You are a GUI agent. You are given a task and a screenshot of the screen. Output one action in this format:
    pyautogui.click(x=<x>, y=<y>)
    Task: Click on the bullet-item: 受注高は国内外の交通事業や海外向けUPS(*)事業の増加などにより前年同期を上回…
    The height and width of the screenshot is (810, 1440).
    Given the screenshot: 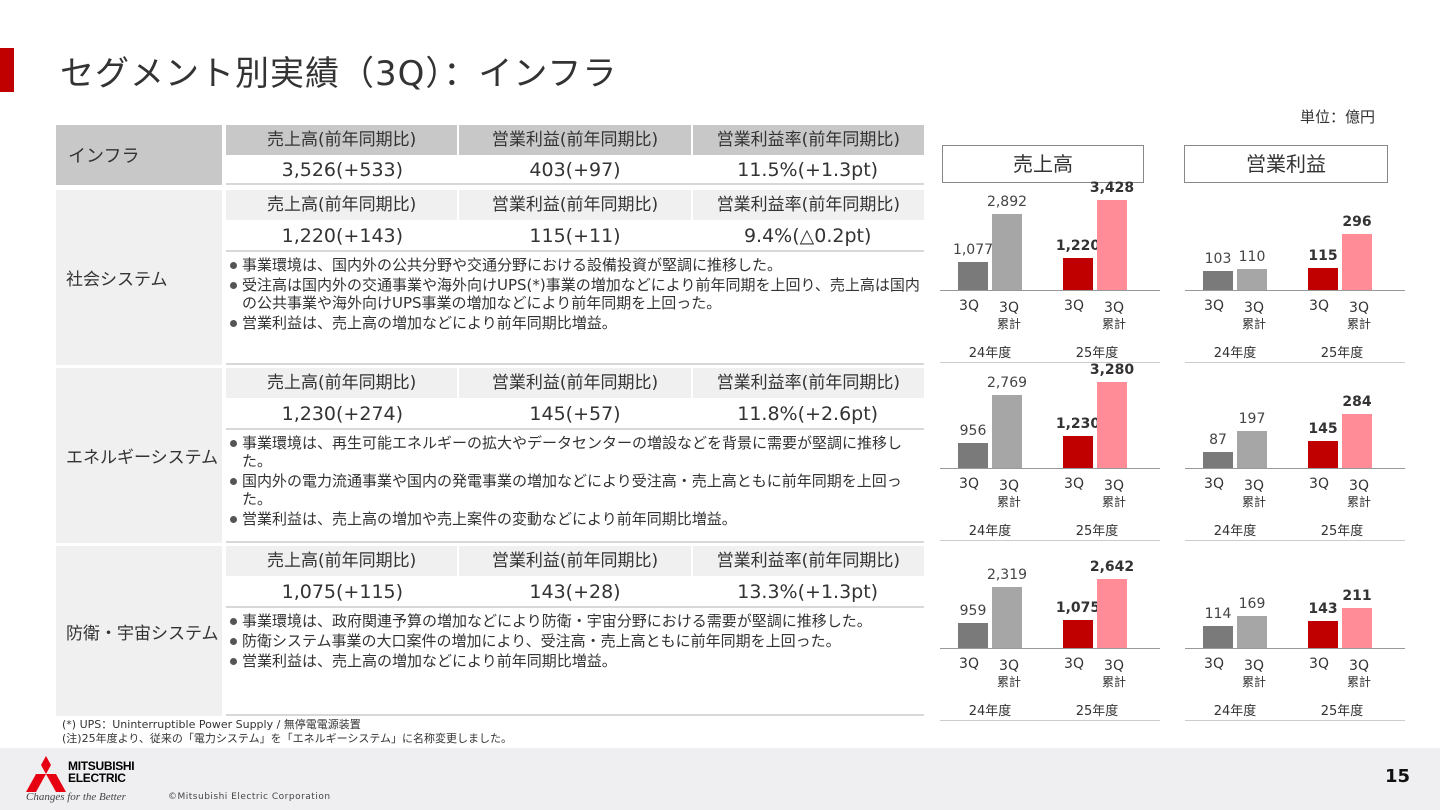 What is the action you would take?
    pyautogui.click(x=576, y=294)
    